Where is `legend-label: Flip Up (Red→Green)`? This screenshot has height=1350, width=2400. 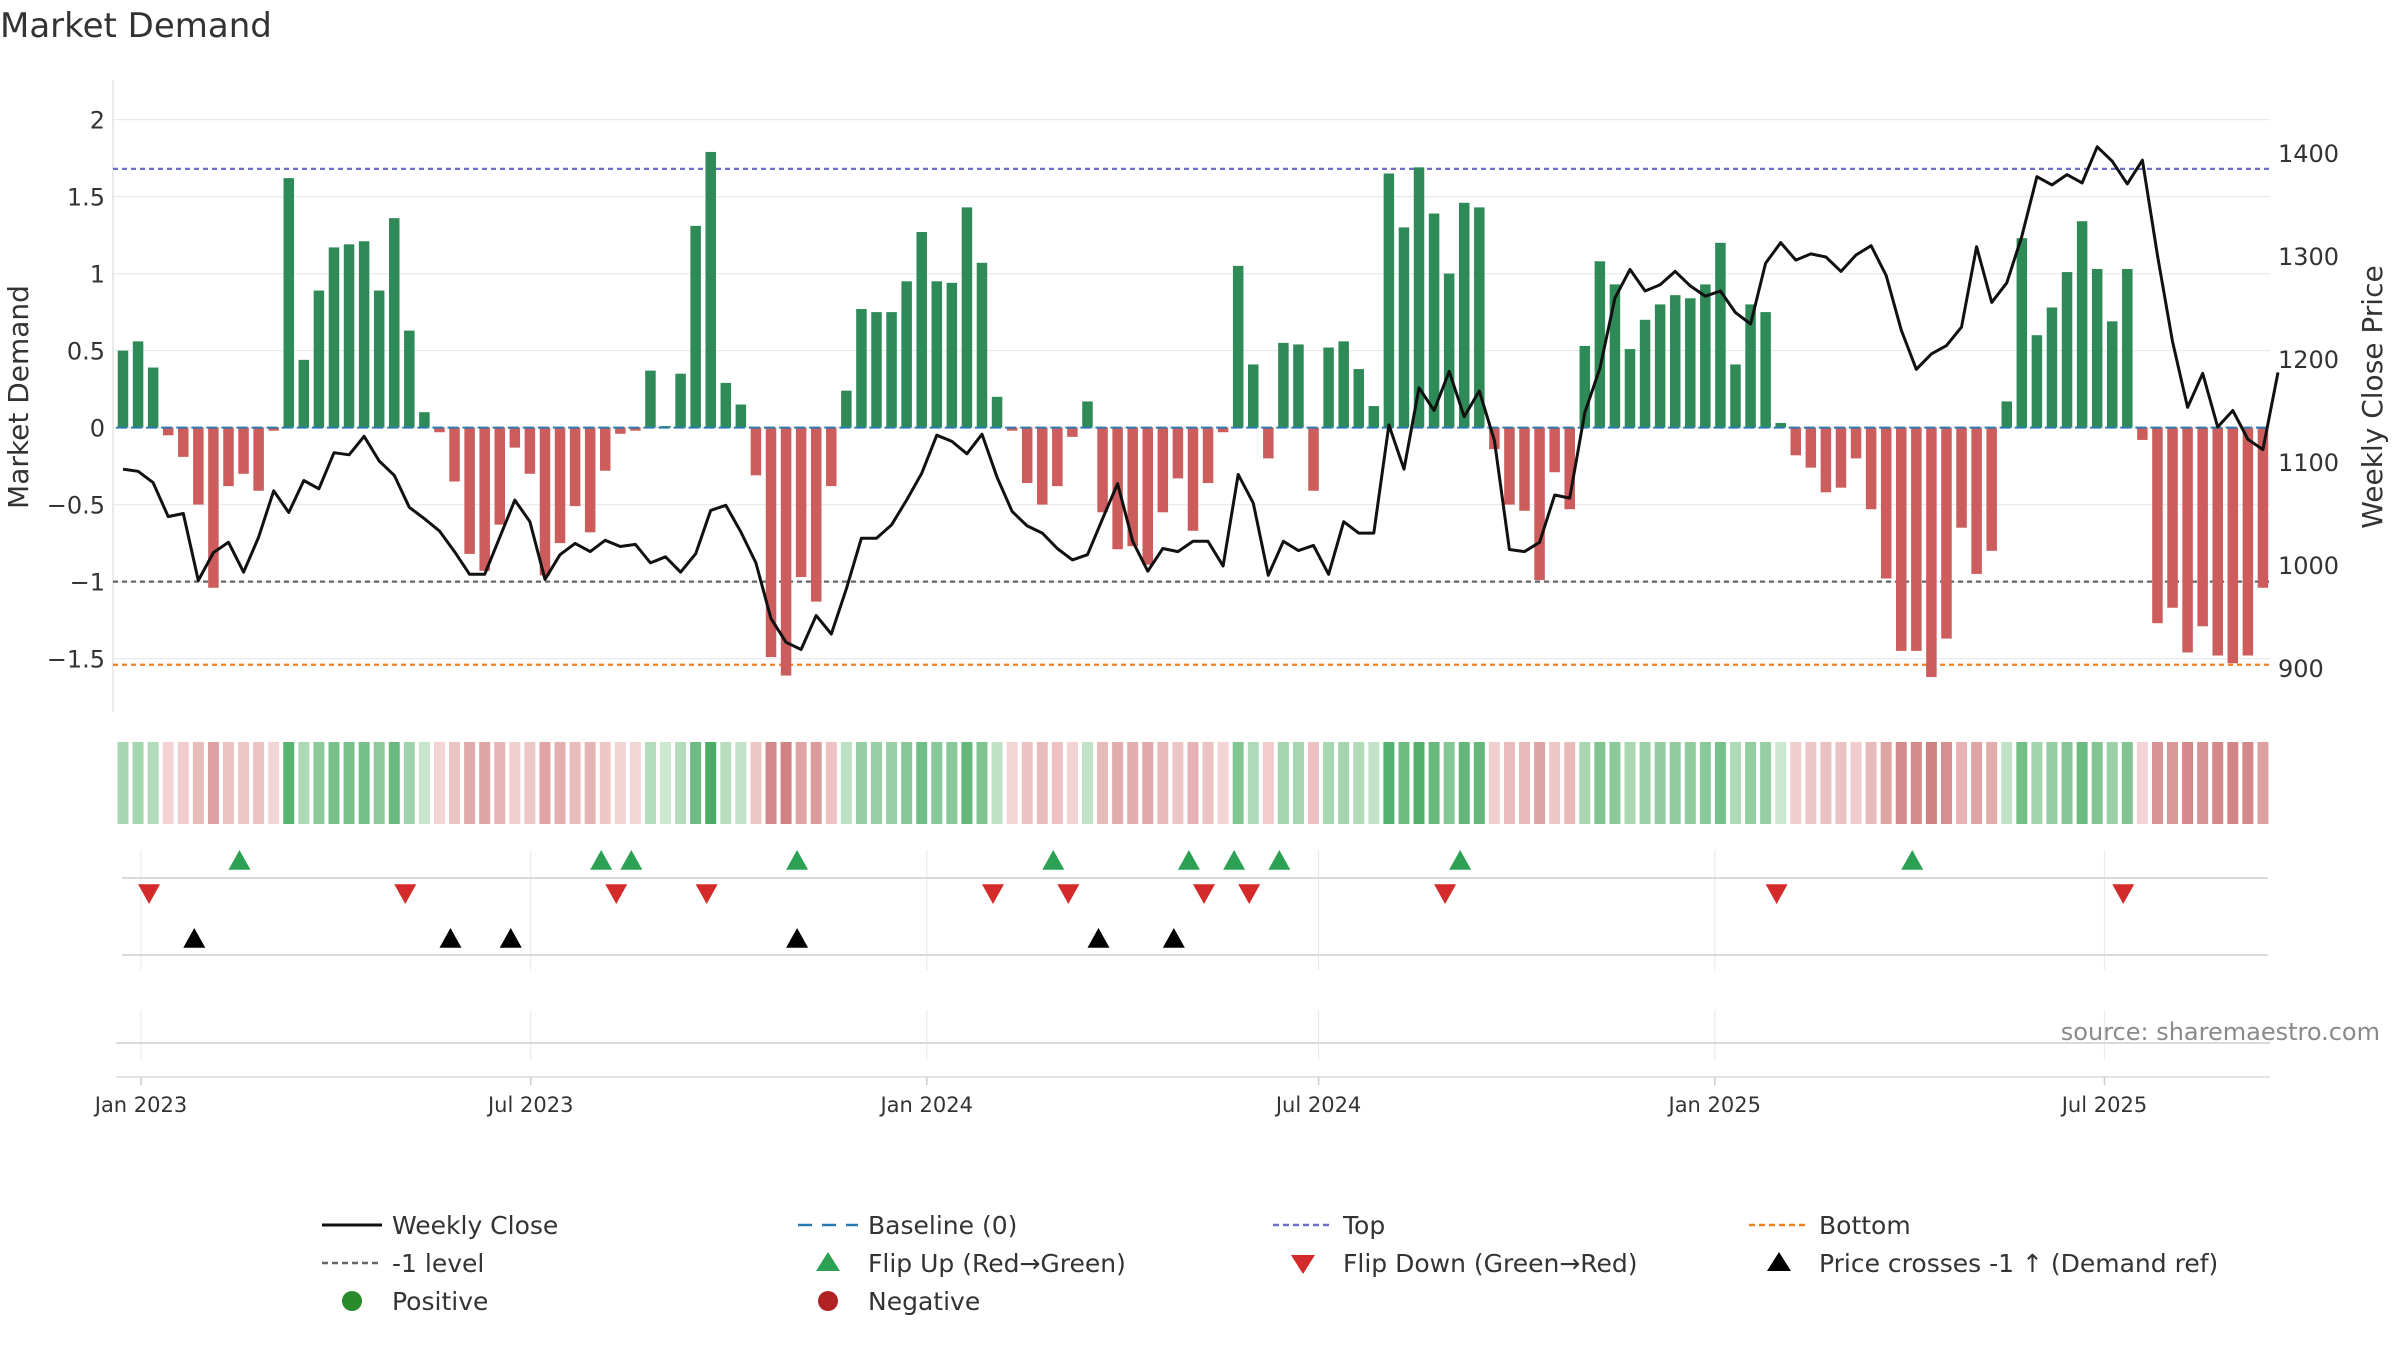
legend-label: Flip Up (Red→Green) is located at coordinates (997, 1263).